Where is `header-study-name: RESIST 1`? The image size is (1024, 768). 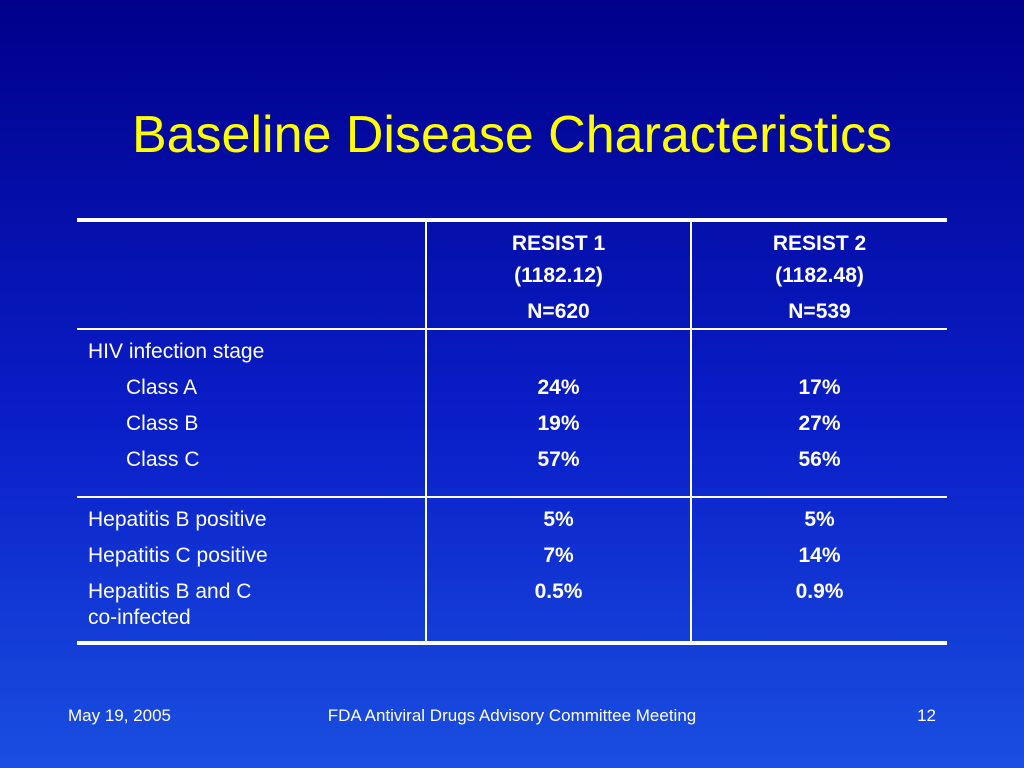 header-study-name: RESIST 1 is located at coordinates (558, 243).